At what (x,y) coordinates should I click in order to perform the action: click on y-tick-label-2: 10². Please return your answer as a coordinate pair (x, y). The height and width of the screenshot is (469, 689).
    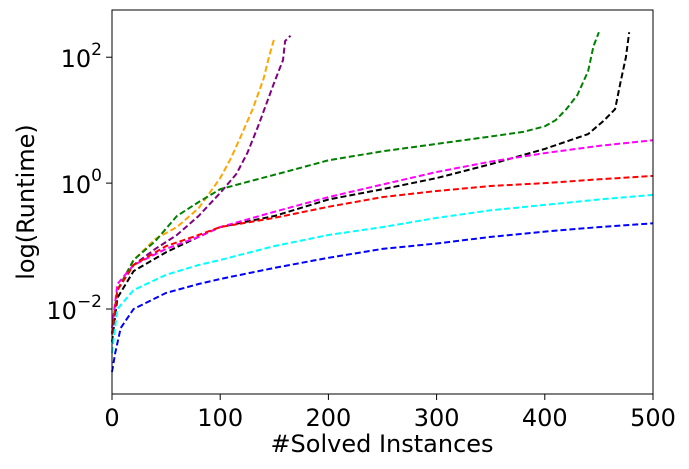
    Looking at the image, I should click on (81, 56).